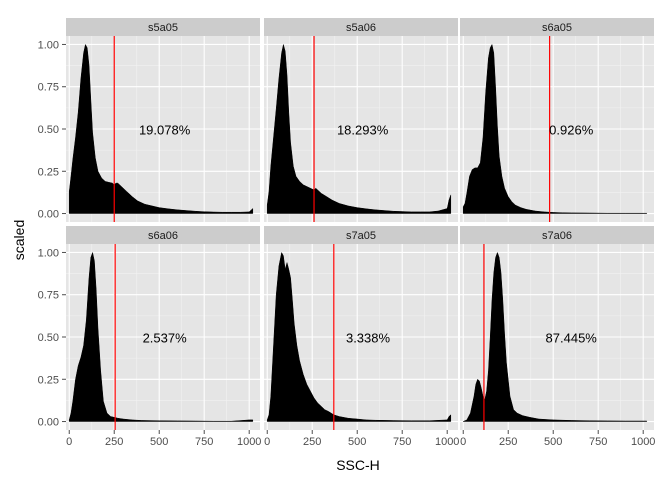 Image resolution: width=672 pixels, height=480 pixels. Describe the element at coordinates (571, 130) in the screenshot. I see `percent-label-s6a05: 0.926%` at that location.